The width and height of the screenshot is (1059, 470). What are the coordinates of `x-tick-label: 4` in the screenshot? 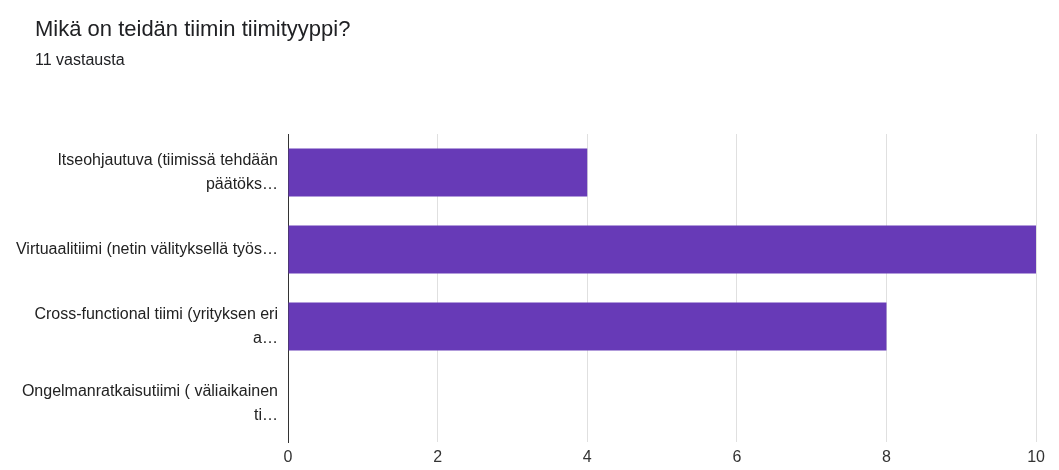 It's located at (587, 457).